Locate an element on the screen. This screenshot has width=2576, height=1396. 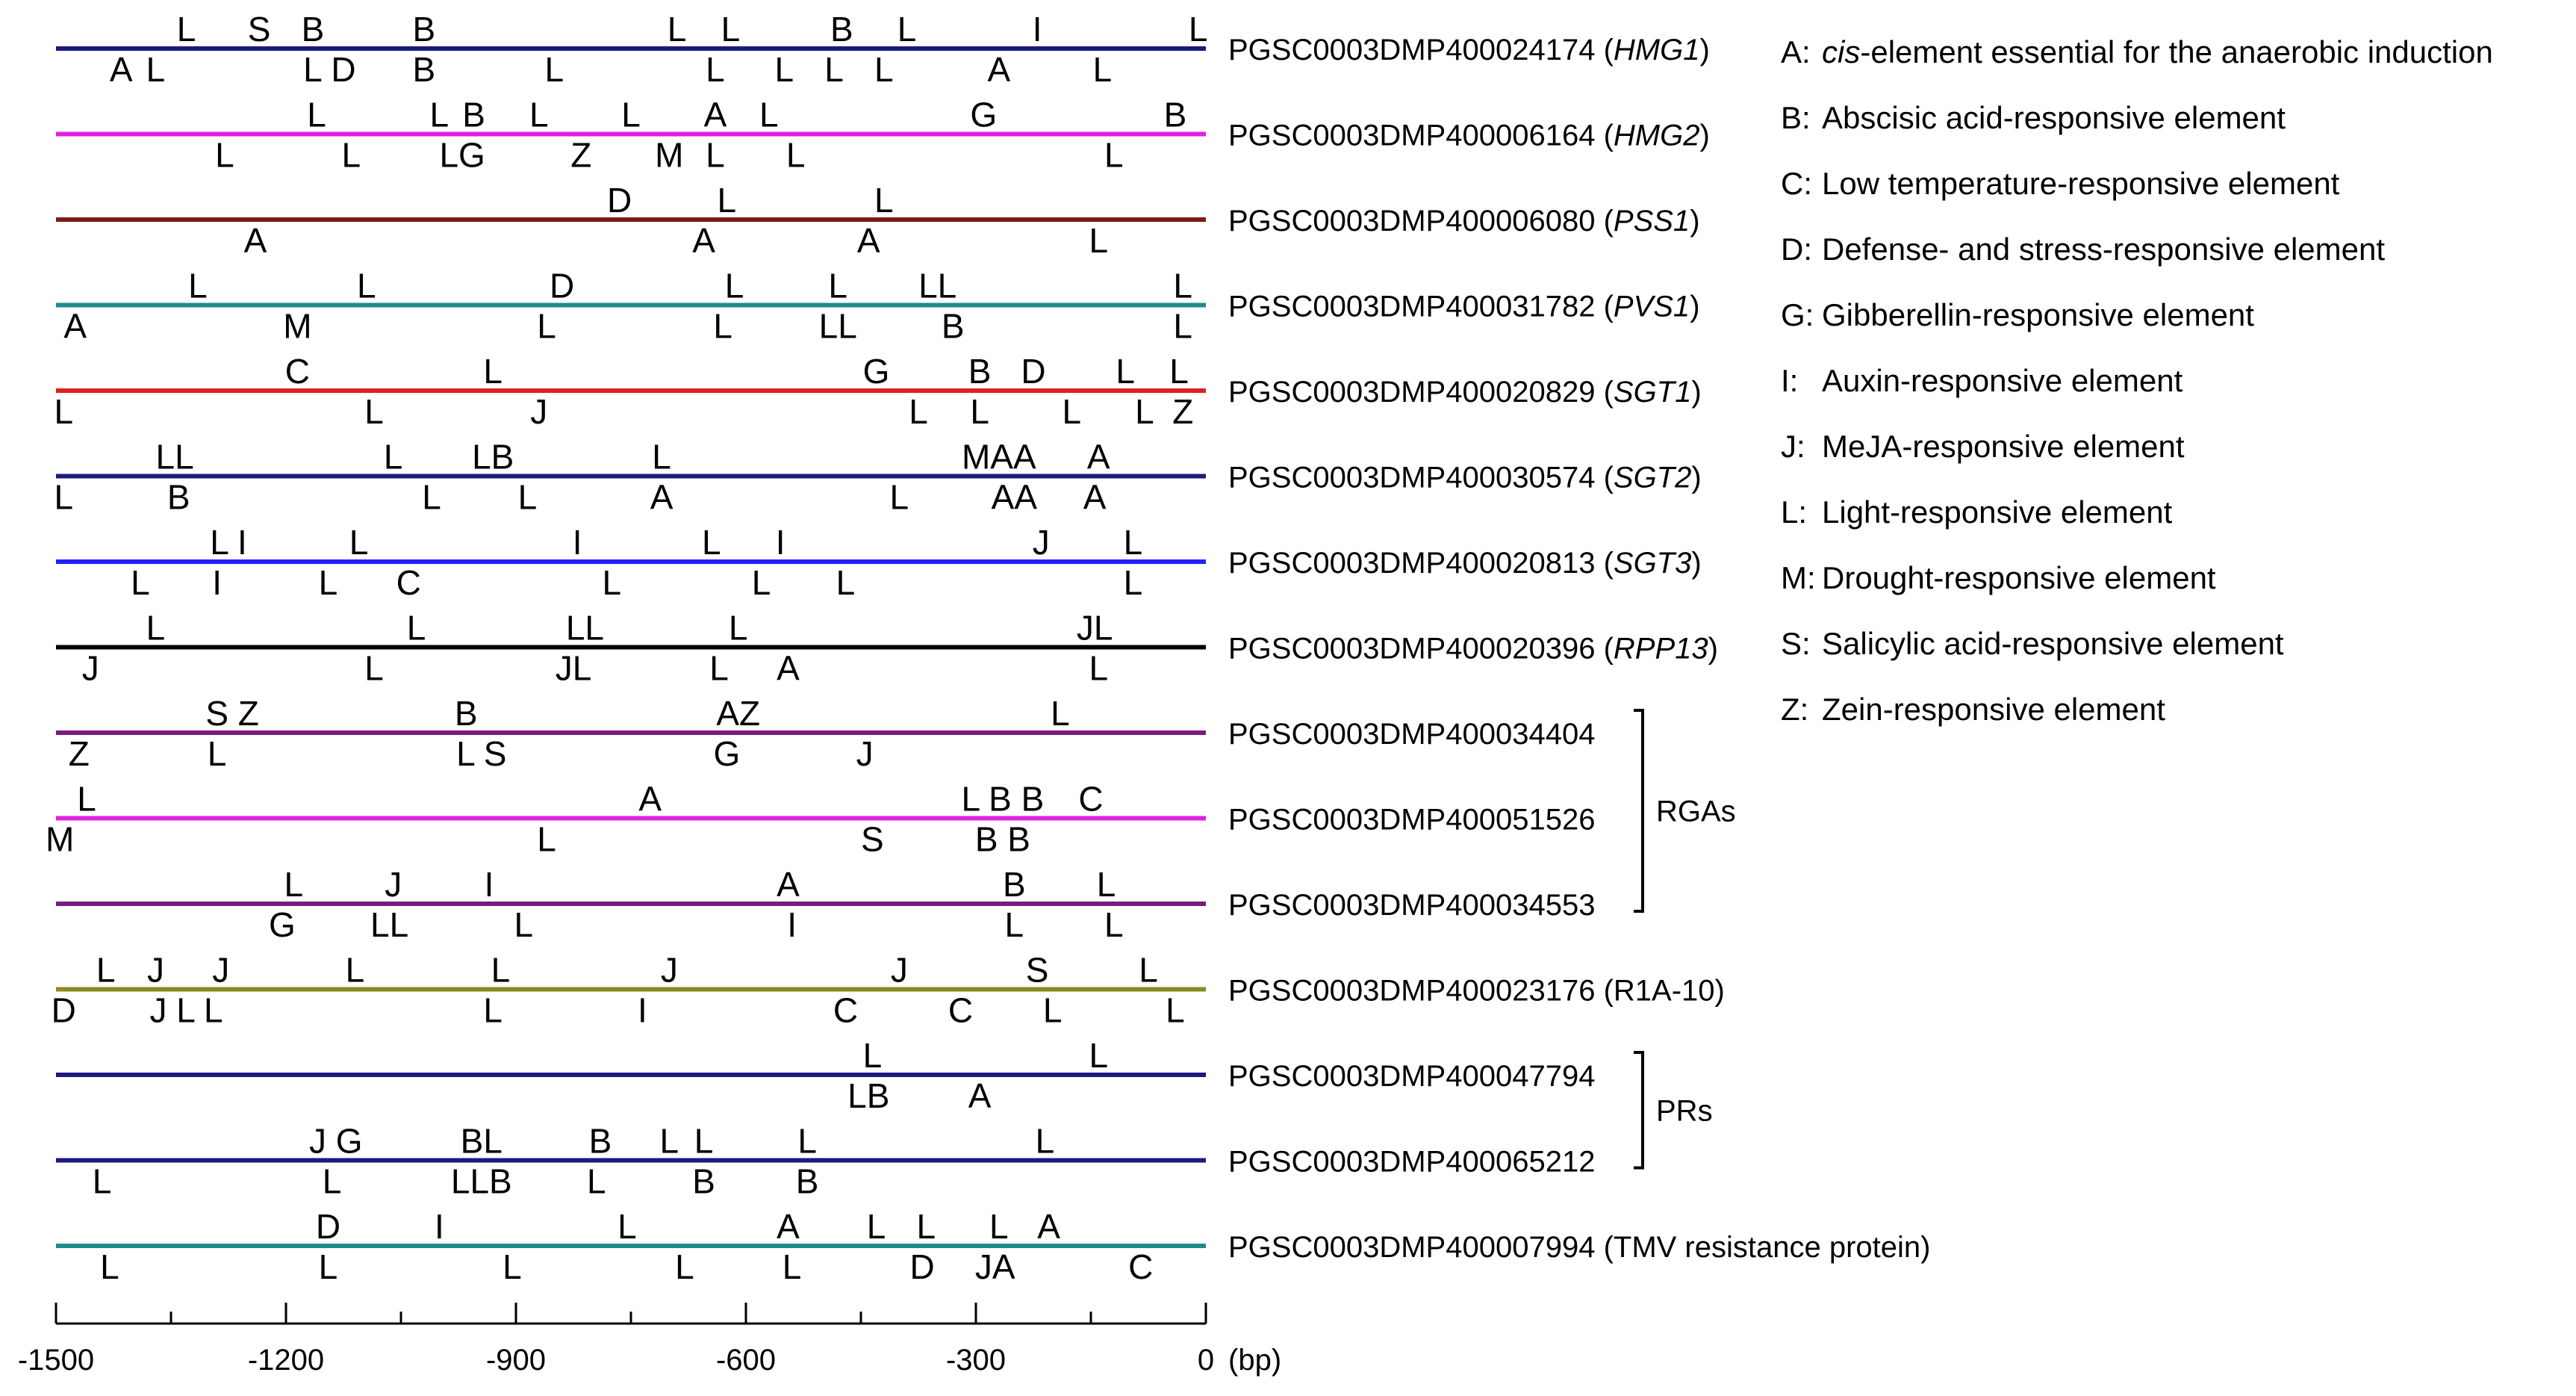
element-label-below: Z is located at coordinates (580, 156).